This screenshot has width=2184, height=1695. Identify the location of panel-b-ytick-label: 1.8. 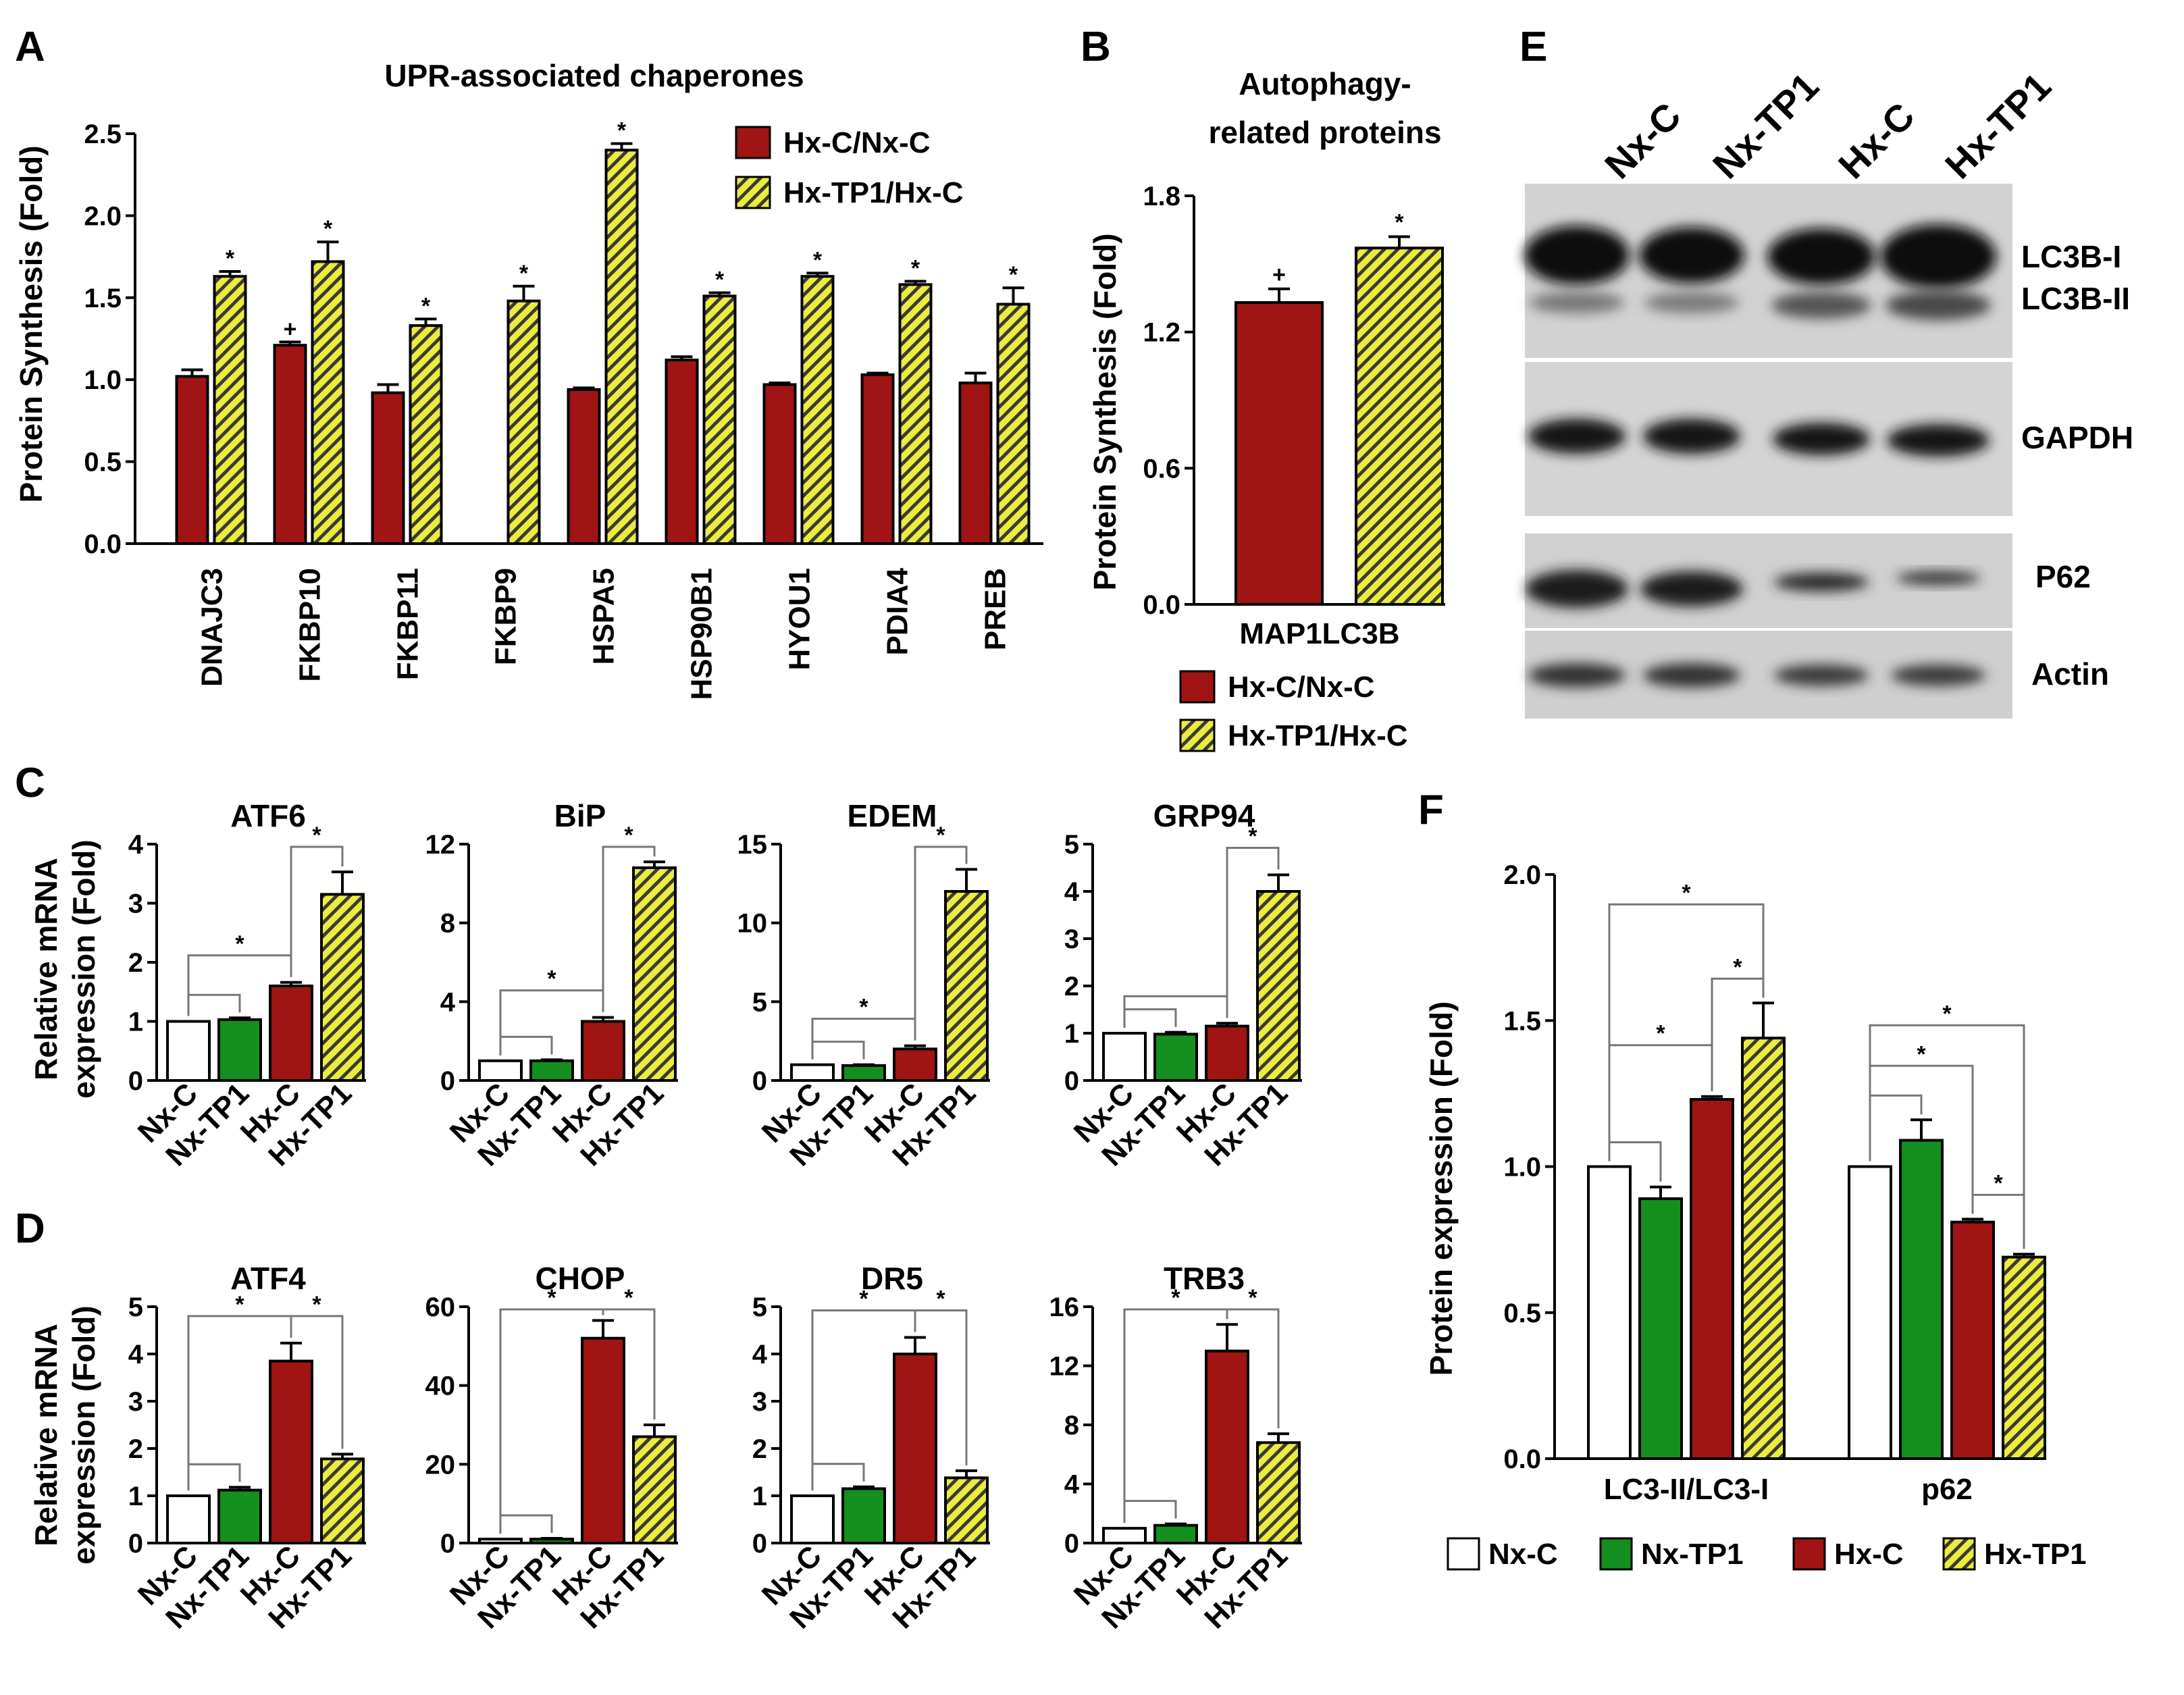
(1161, 196).